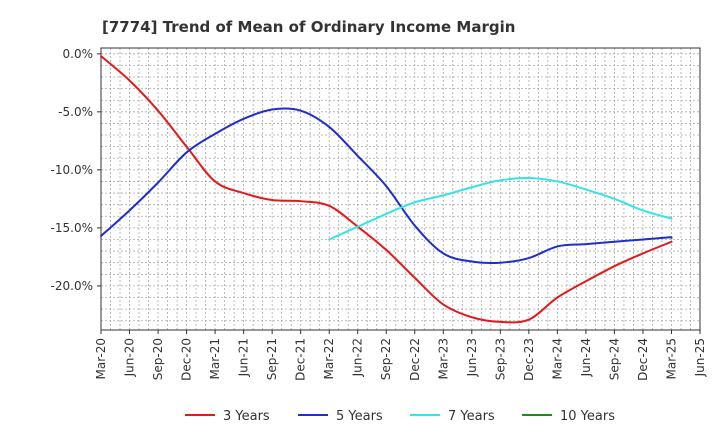 The image size is (720, 440). I want to click on y-tick-label: -5.0%, so click(75, 112).